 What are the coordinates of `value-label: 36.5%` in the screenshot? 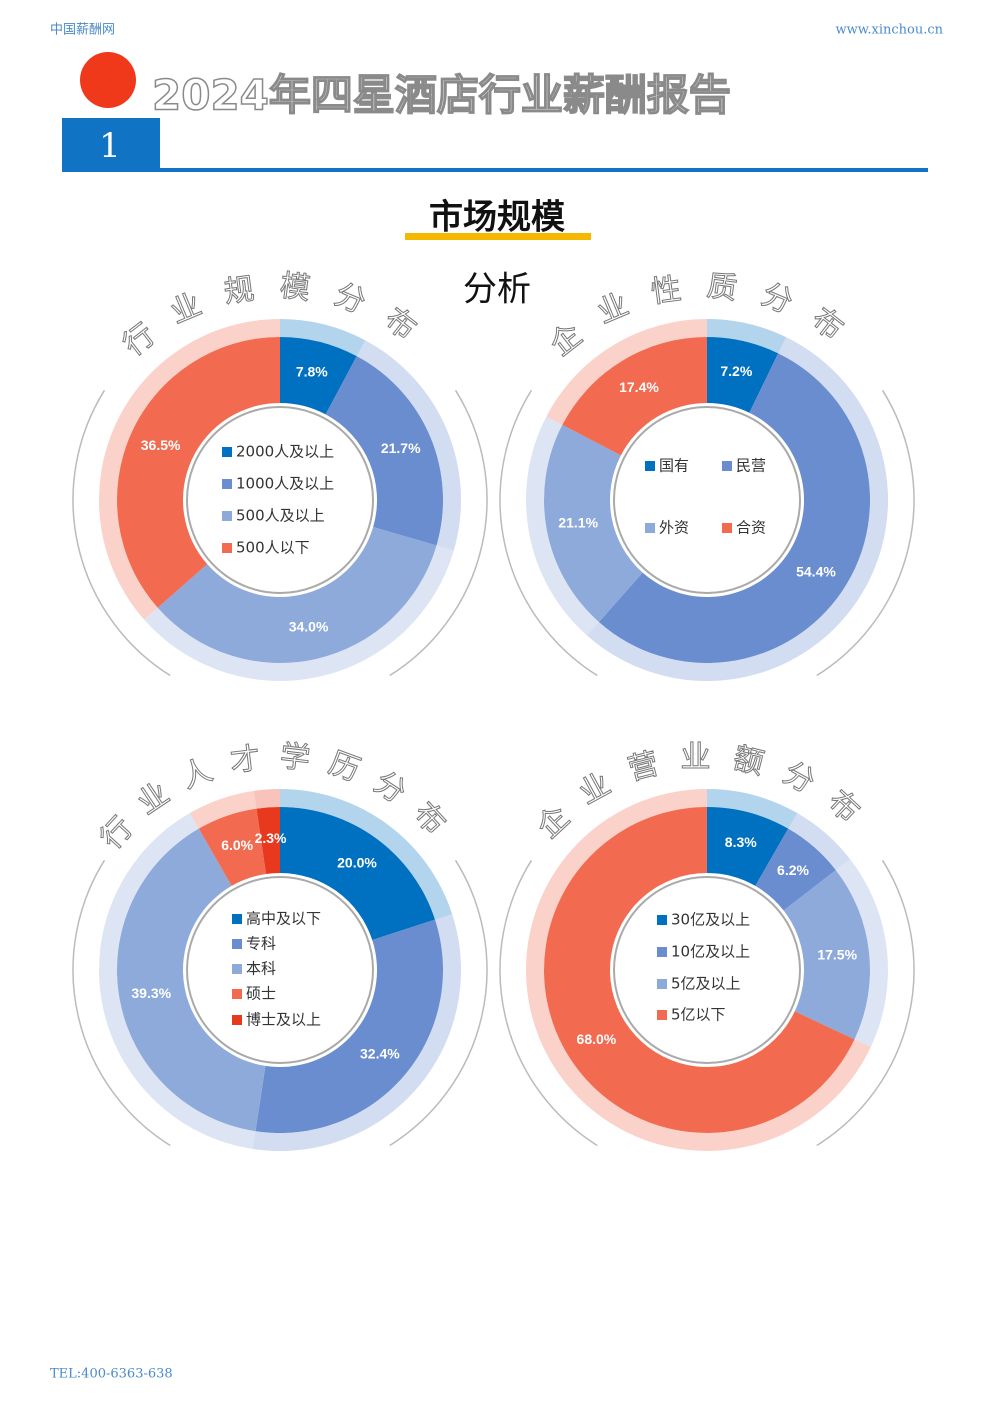 It's located at (161, 445).